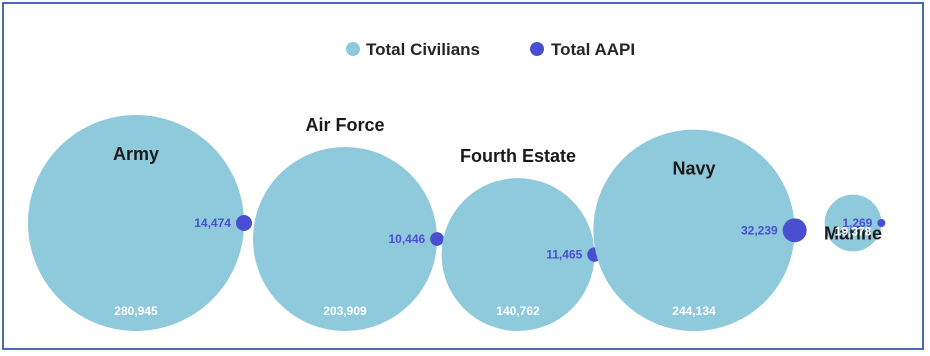  What do you see at coordinates (353, 49) in the screenshot?
I see `legend-marker-civilians` at bounding box center [353, 49].